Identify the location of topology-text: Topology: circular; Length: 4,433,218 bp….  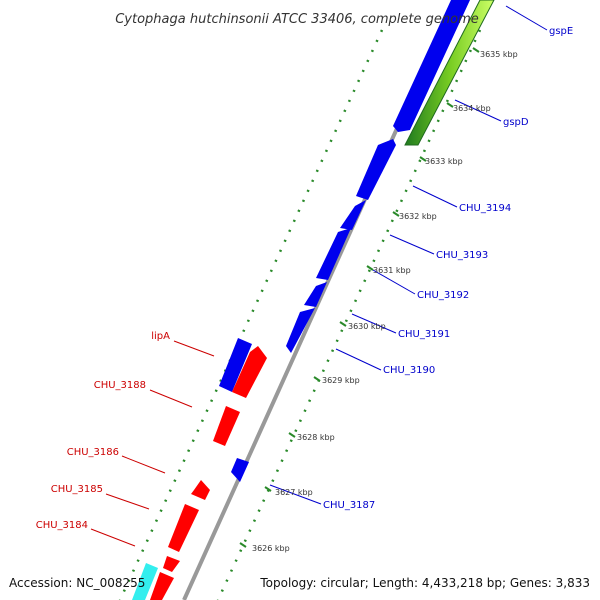
(424, 583).